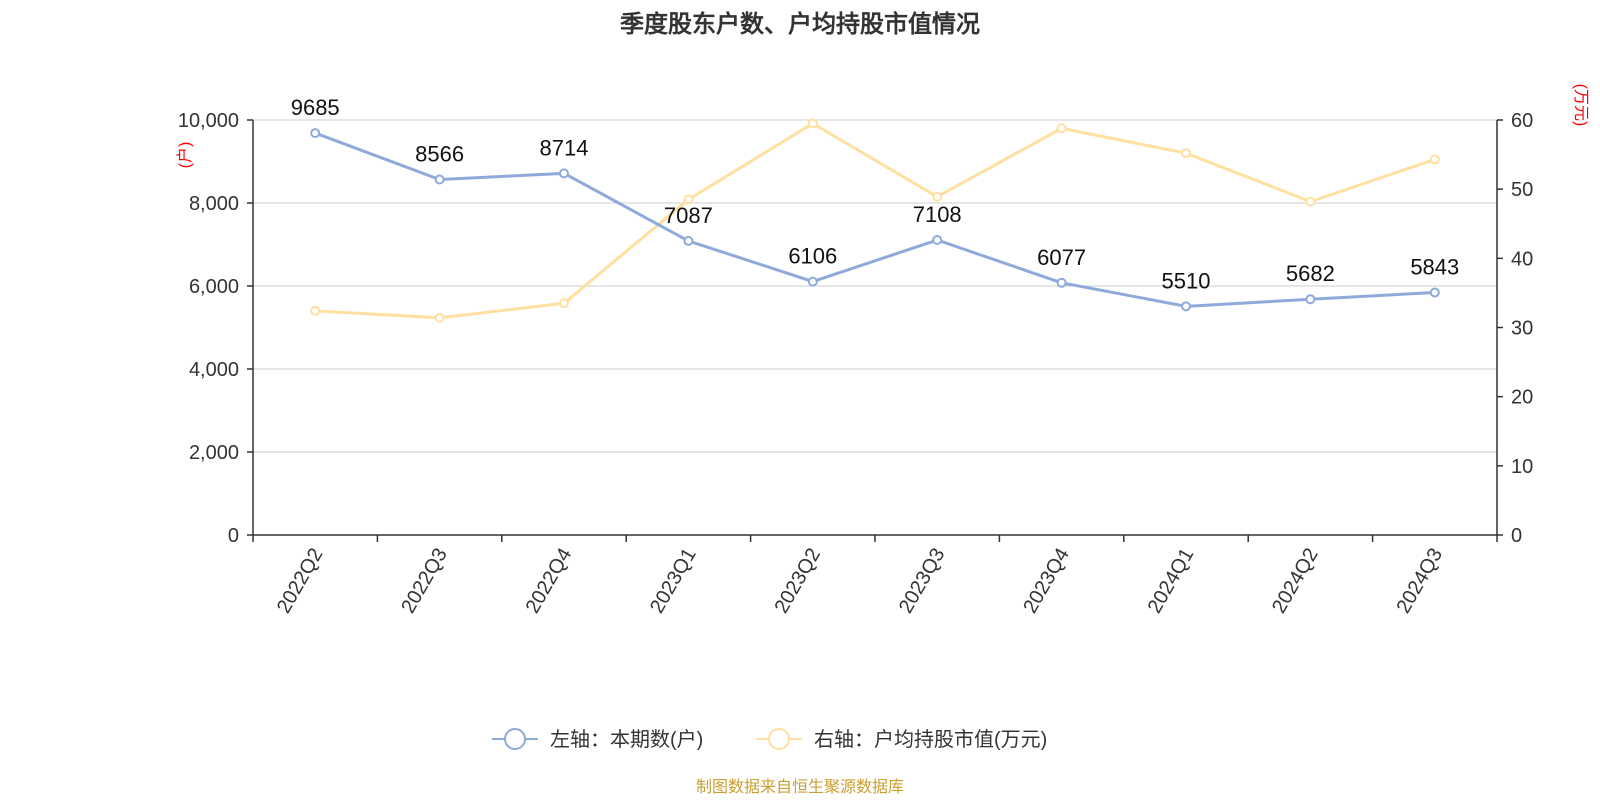 This screenshot has height=800, width=1600. What do you see at coordinates (515, 739) in the screenshot?
I see `legend-marker-left-series` at bounding box center [515, 739].